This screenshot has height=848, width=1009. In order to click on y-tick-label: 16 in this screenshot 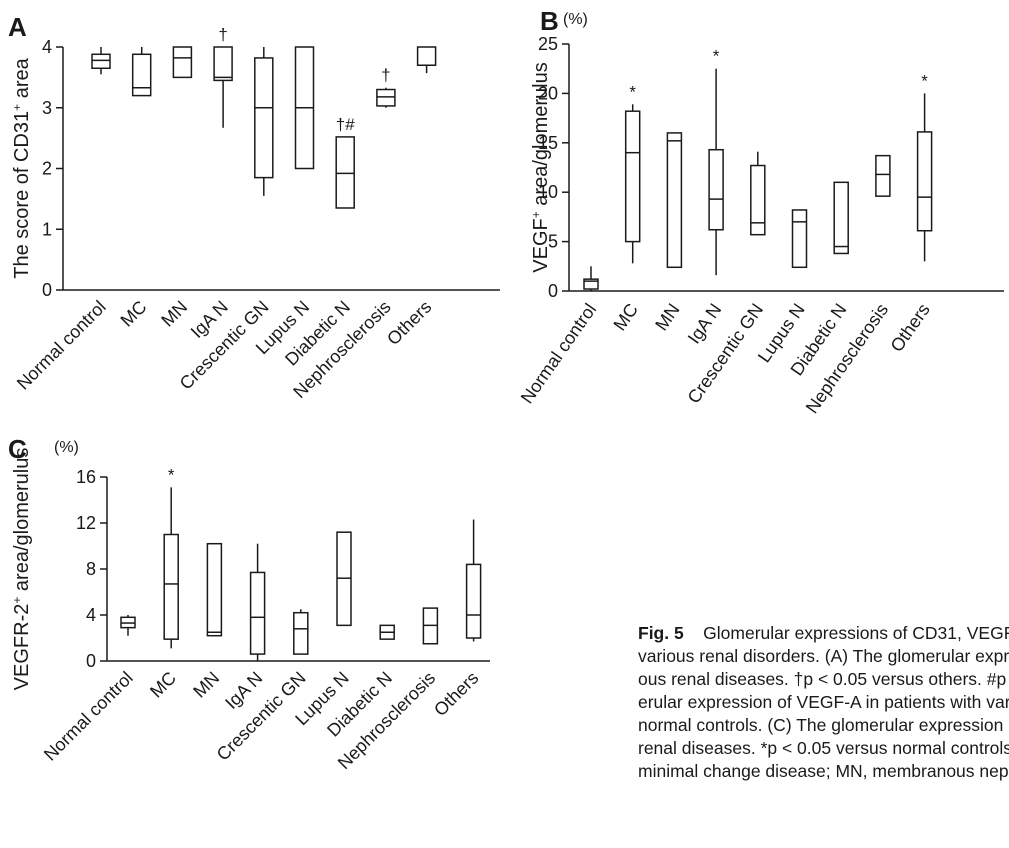, I will do `click(86, 477)`.